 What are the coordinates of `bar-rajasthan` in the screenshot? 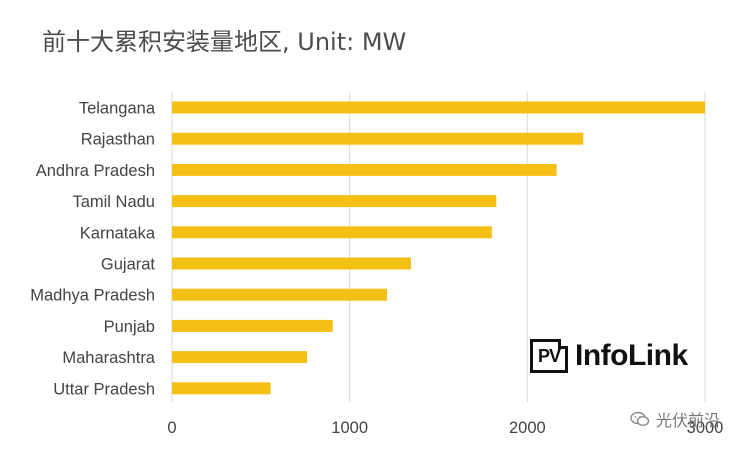 It's located at (378, 138).